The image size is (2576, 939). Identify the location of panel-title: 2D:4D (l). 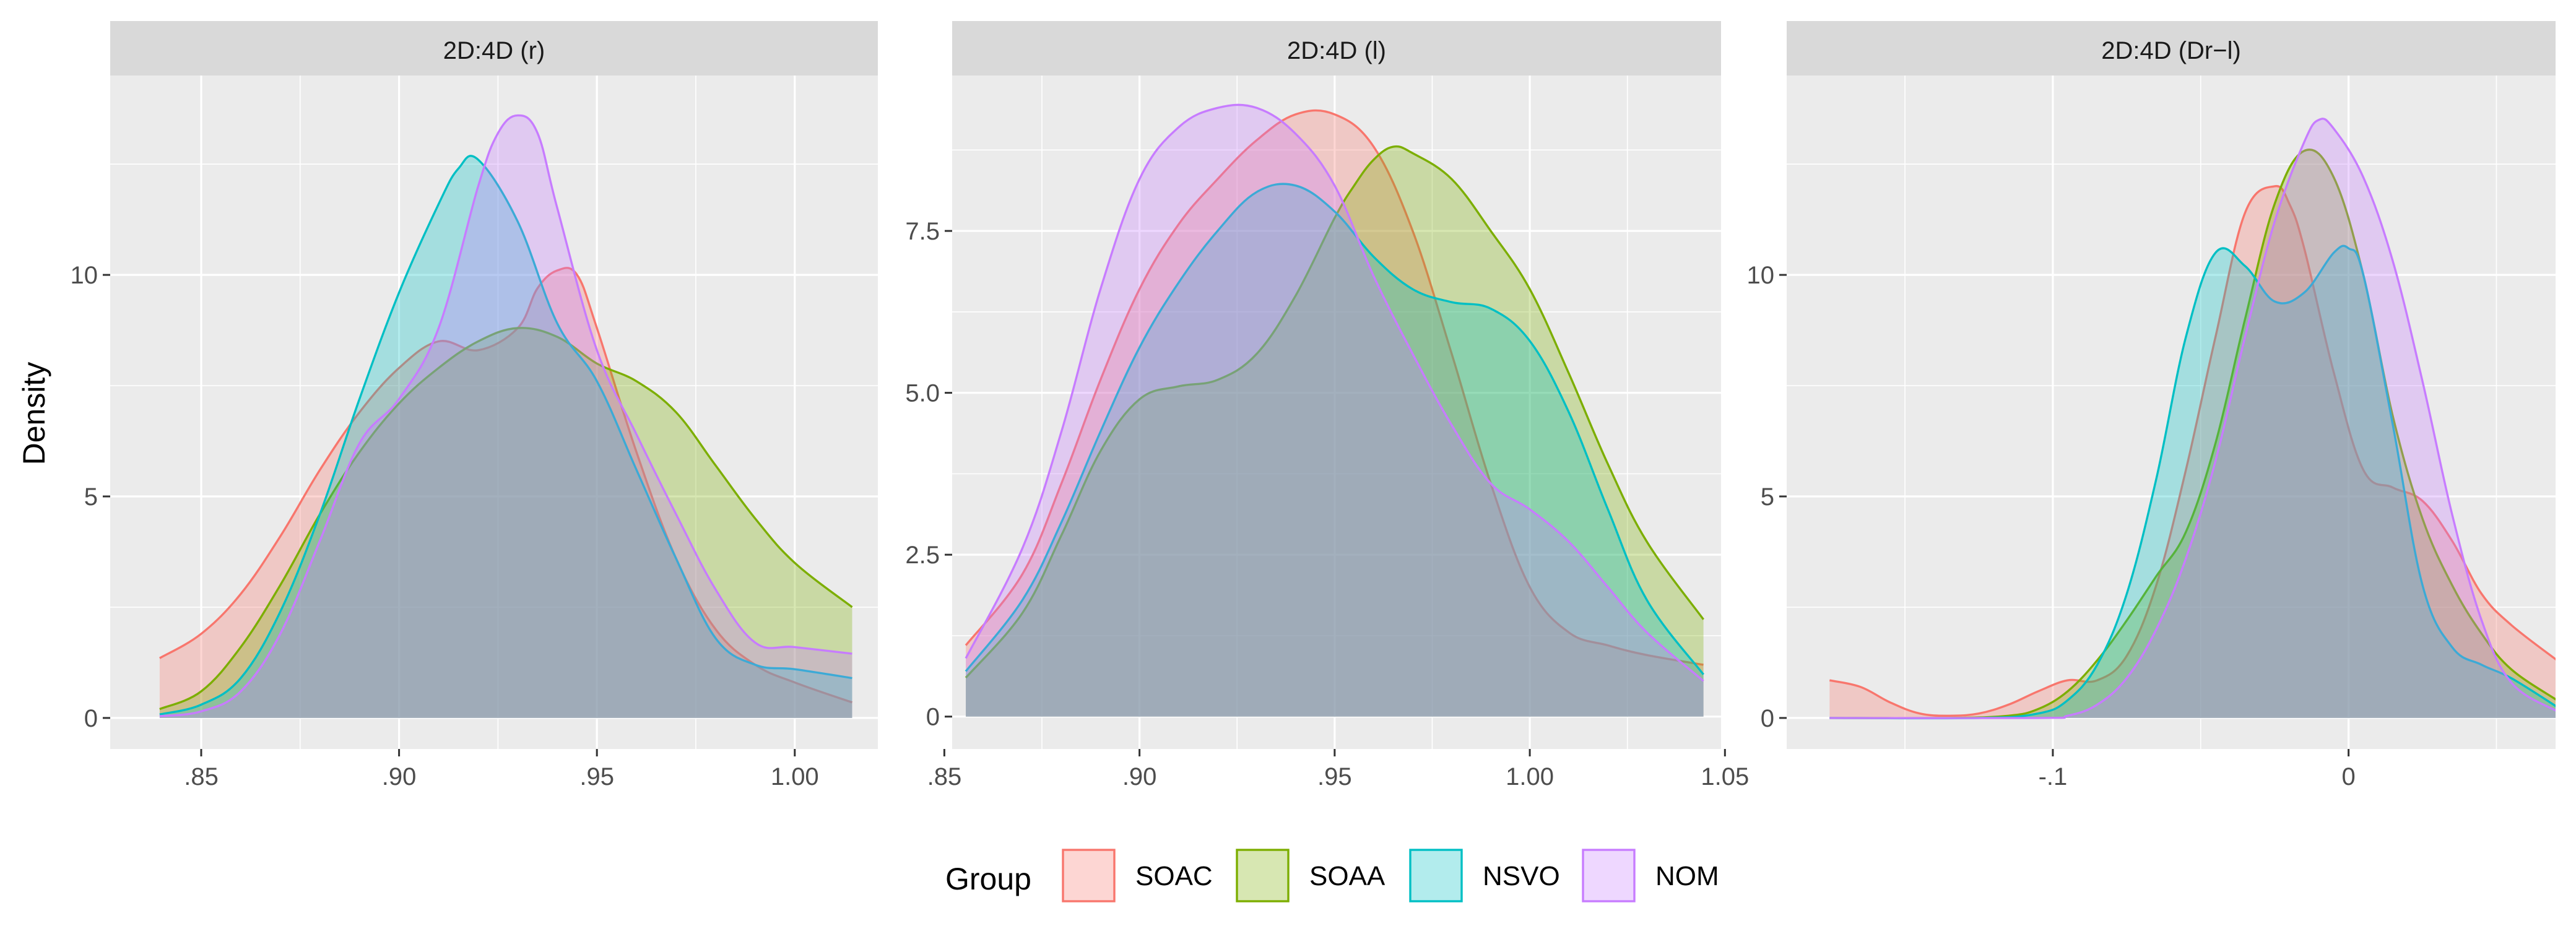
(1336, 51).